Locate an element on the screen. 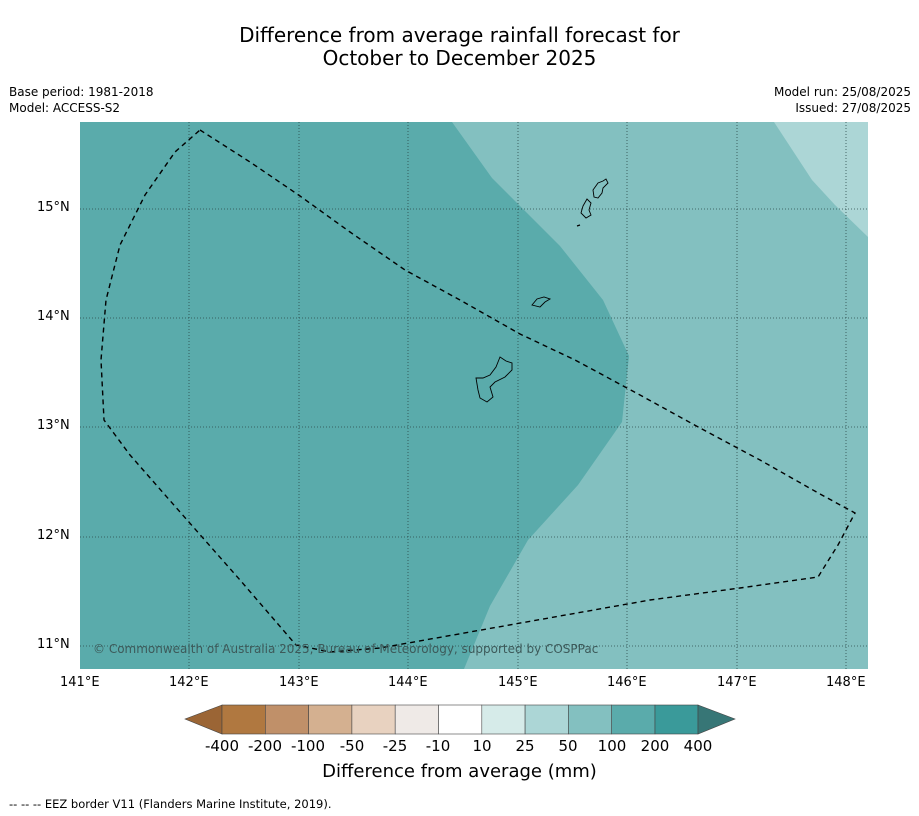 This screenshot has width=919, height=816. colorbar-label: -25 is located at coordinates (395, 746).